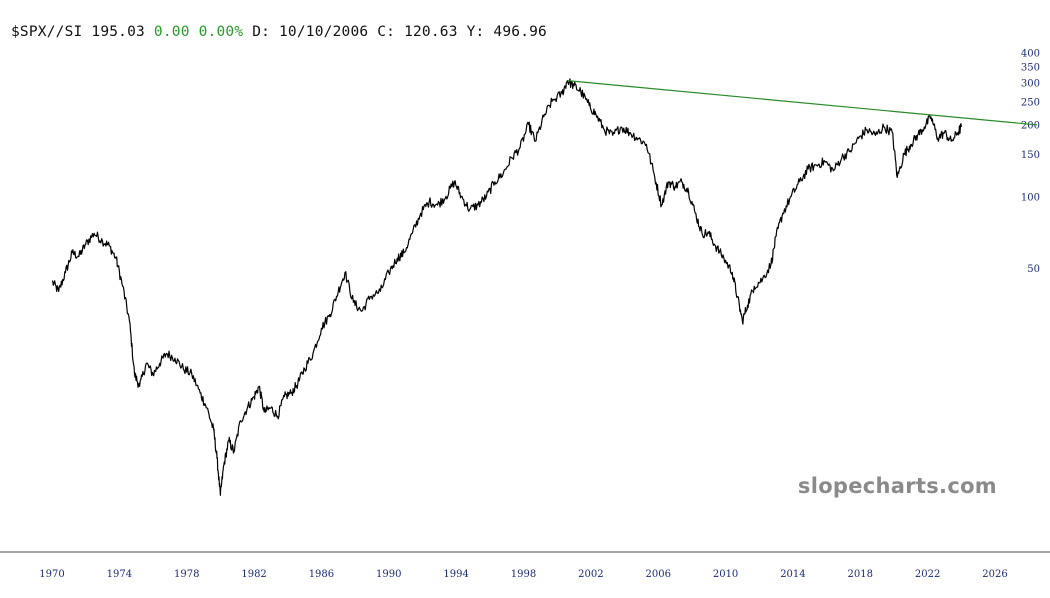  I want to click on trendline-layer, so click(802, 103).